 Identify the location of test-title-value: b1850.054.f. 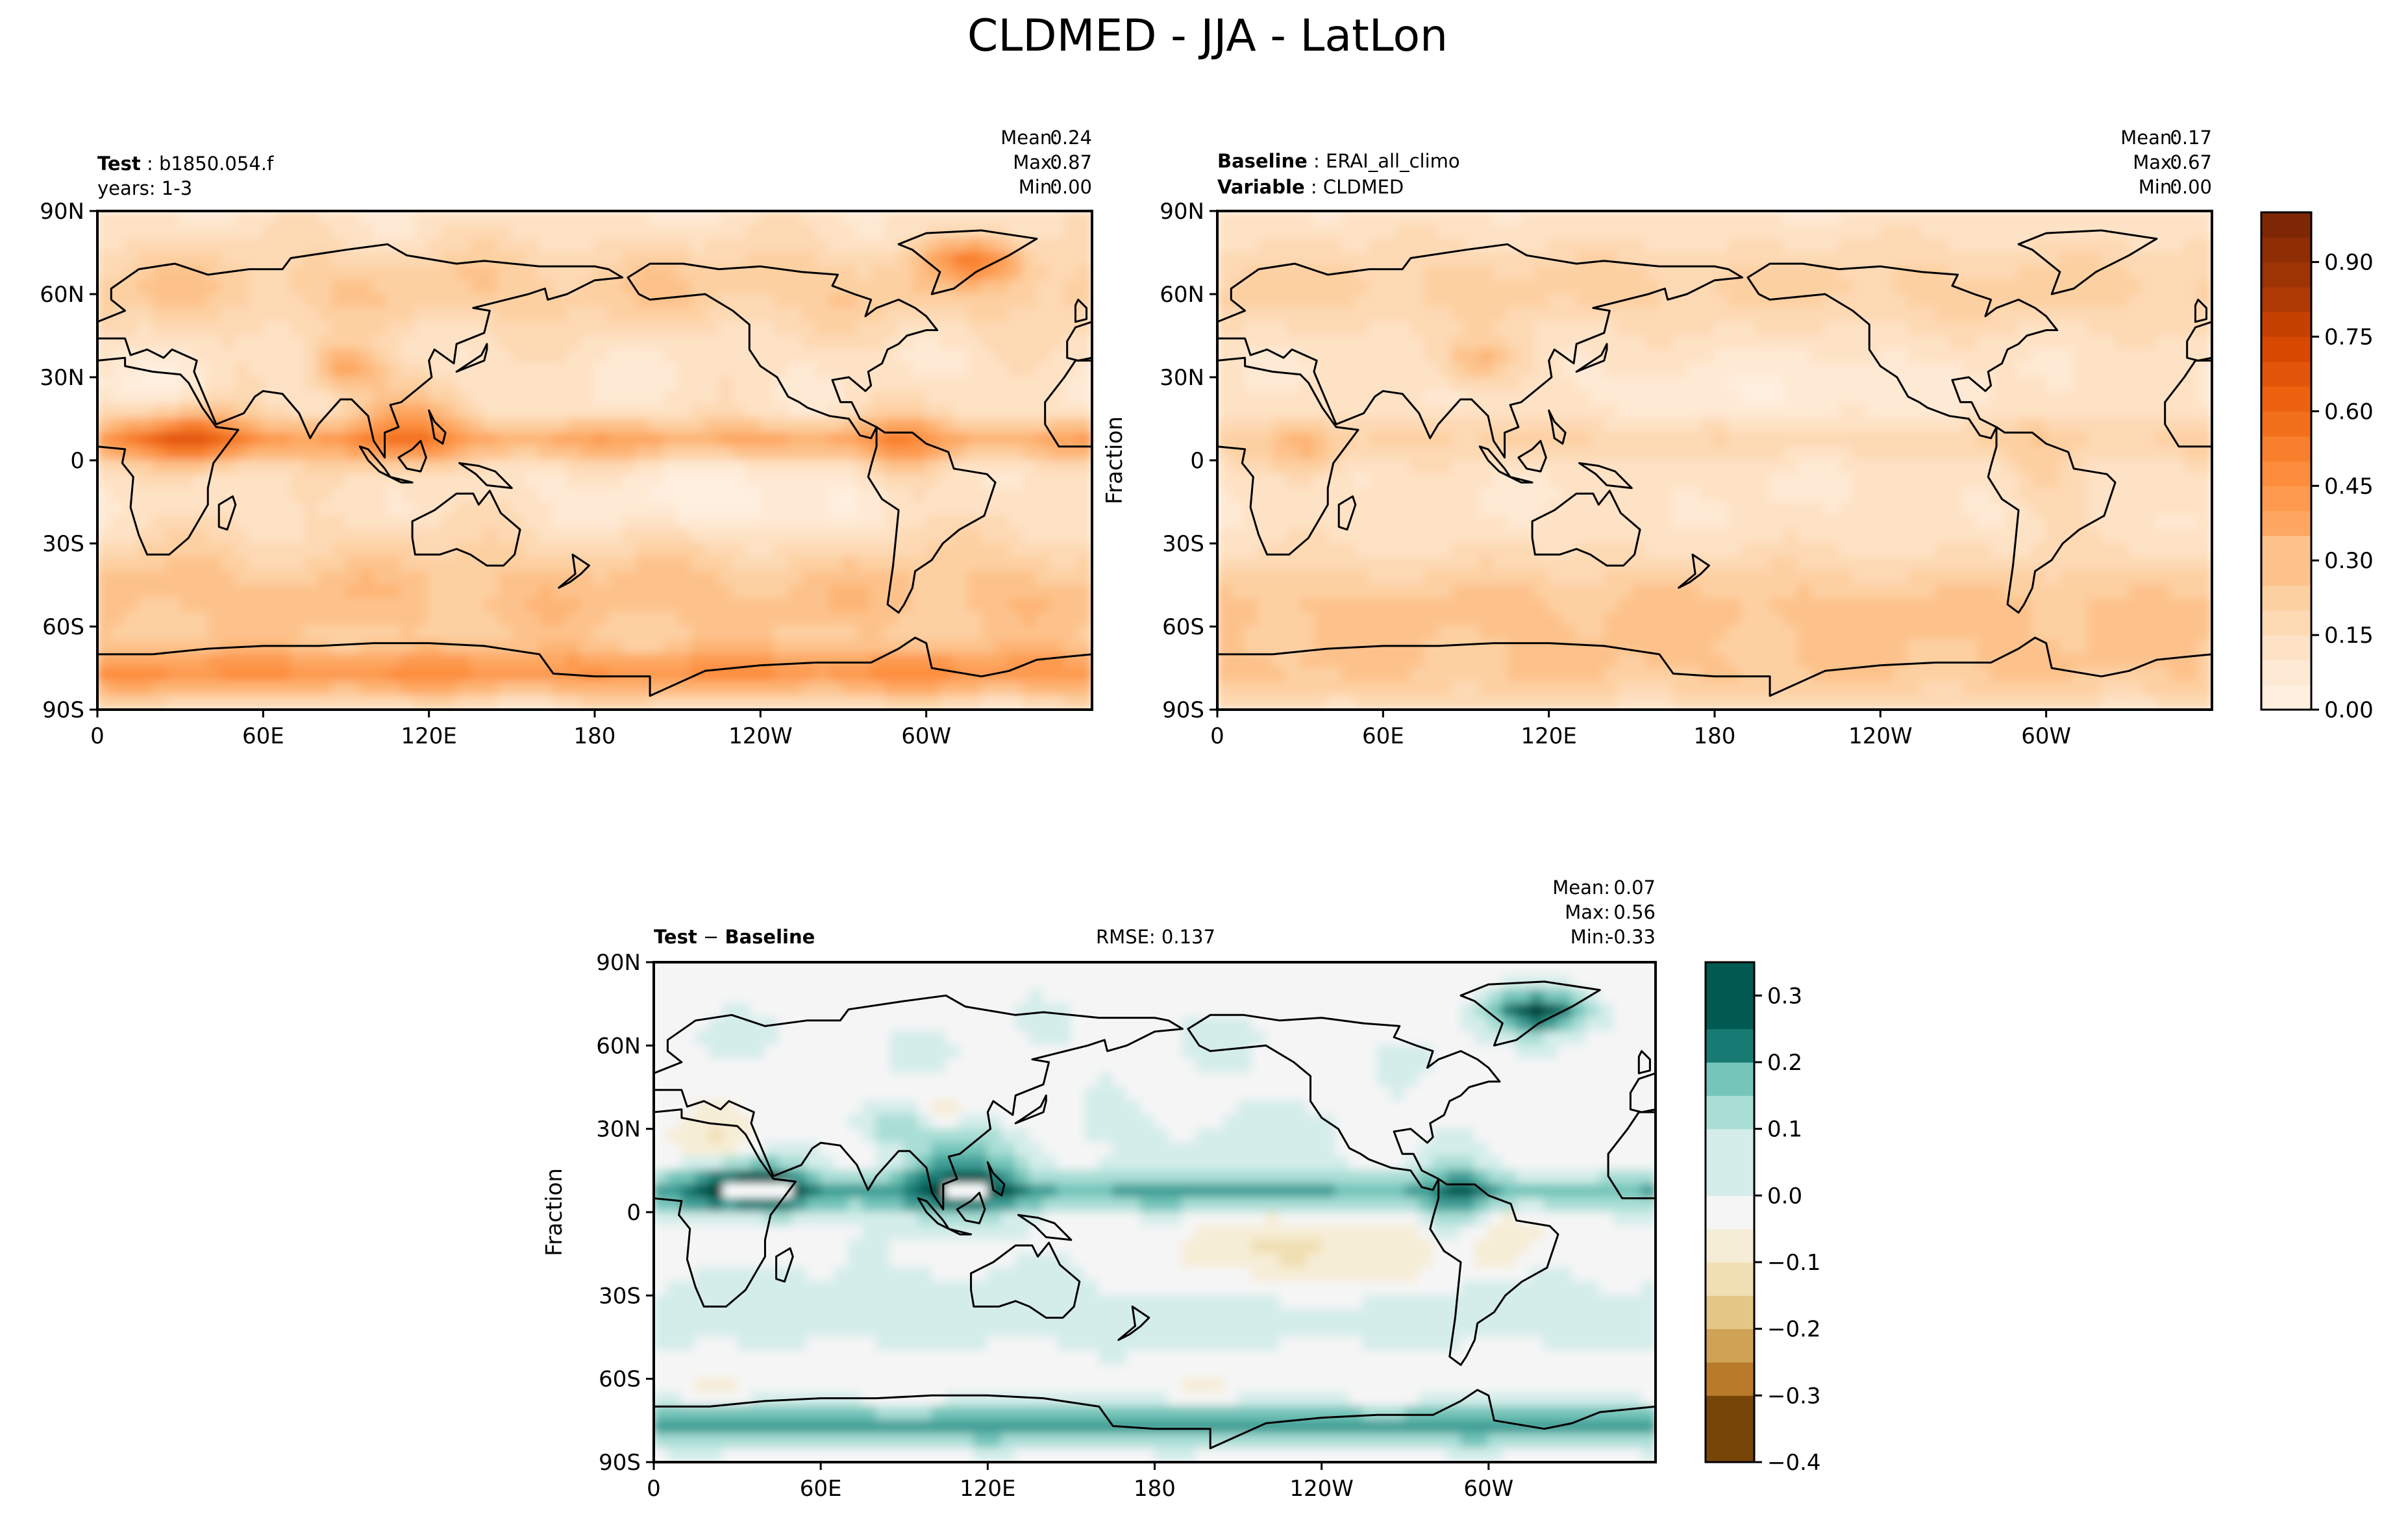
(216, 164).